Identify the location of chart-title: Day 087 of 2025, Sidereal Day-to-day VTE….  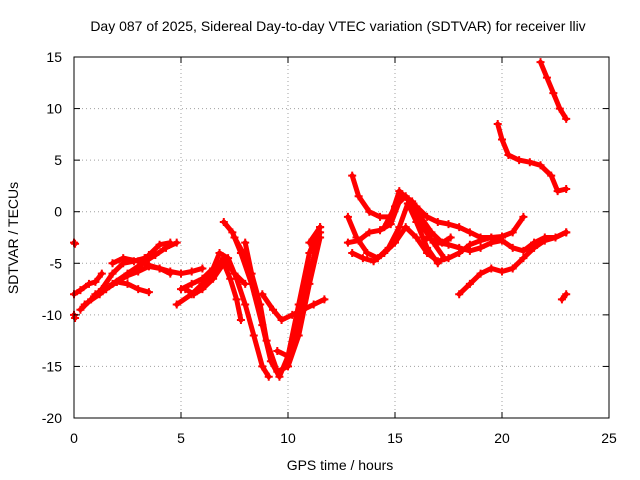
(337, 26).